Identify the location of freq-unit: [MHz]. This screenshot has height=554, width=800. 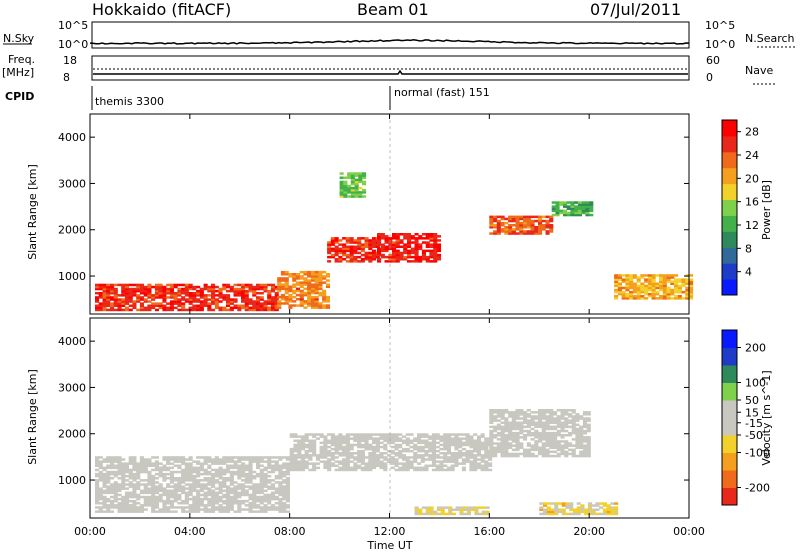
(18, 72).